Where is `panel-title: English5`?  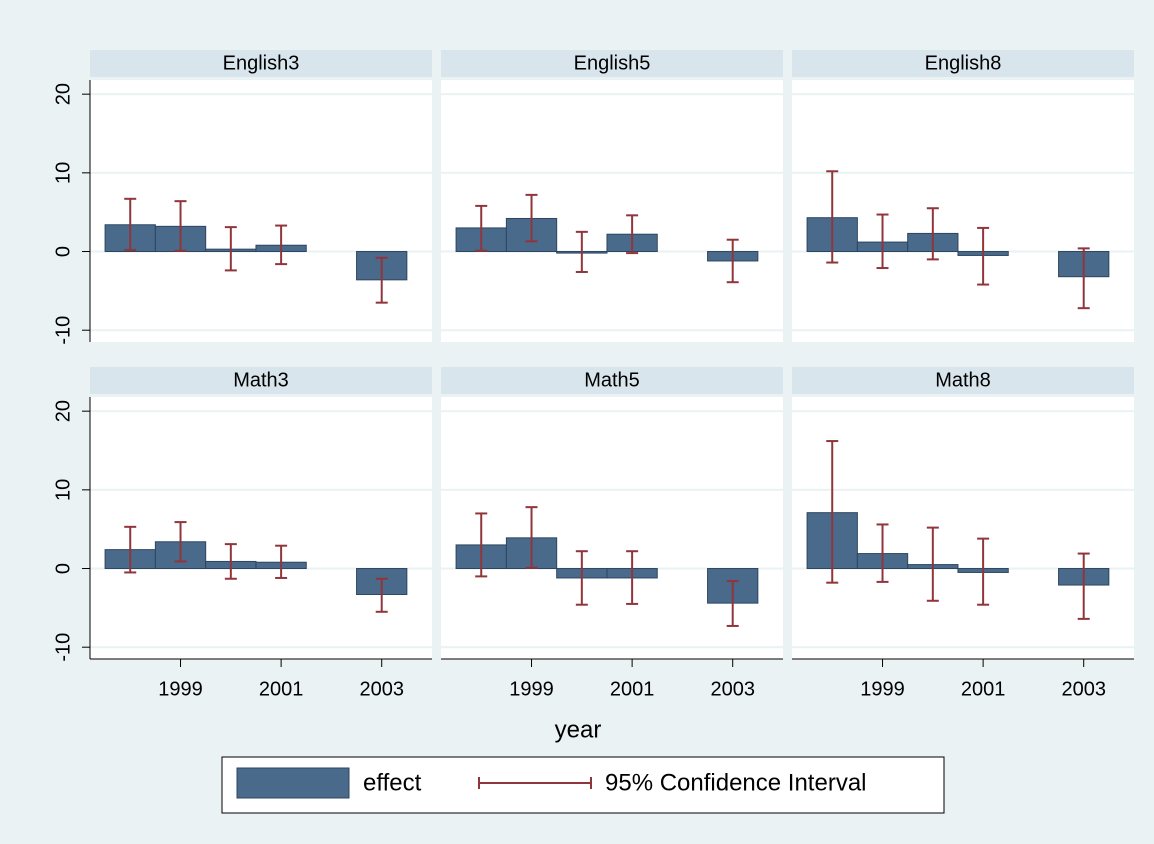 panel-title: English5 is located at coordinates (612, 63).